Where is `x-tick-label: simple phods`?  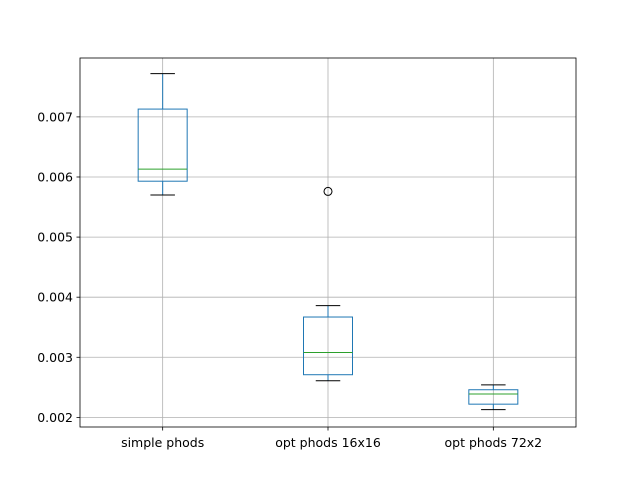 x-tick-label: simple phods is located at coordinates (162, 442).